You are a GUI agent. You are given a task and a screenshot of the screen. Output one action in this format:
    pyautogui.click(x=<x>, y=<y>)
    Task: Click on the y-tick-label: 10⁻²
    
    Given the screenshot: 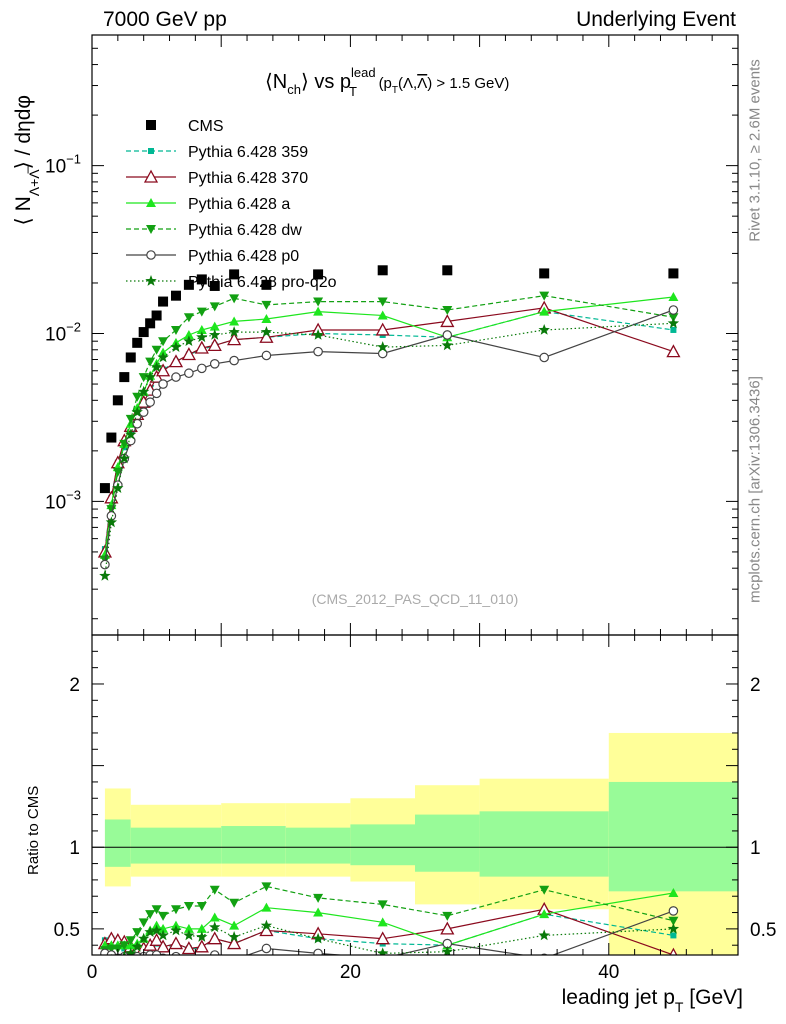 What is the action you would take?
    pyautogui.click(x=63, y=333)
    